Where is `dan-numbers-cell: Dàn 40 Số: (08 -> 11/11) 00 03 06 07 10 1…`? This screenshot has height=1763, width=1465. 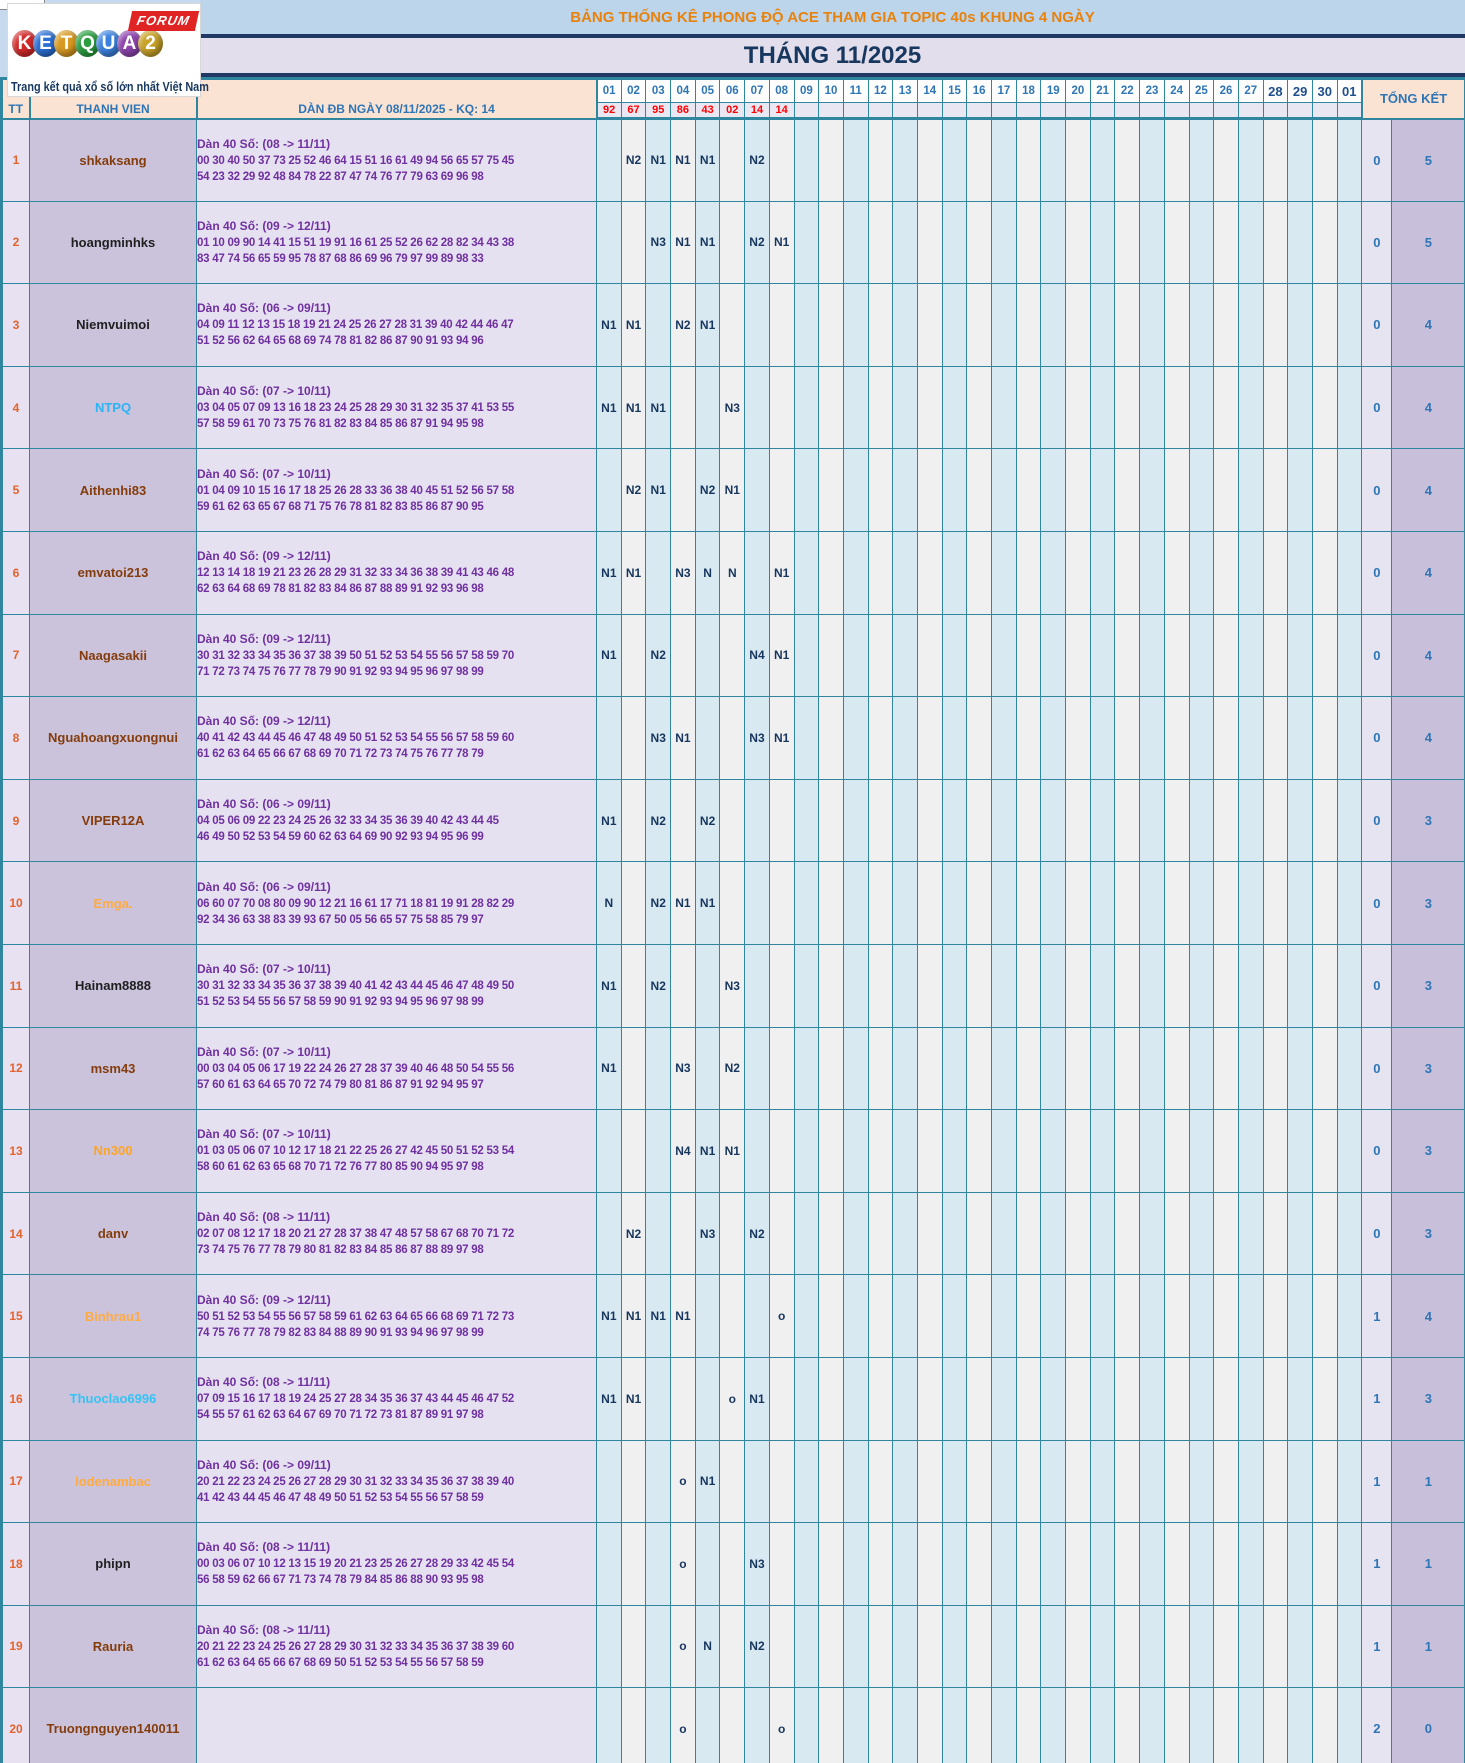 dan-numbers-cell: Dàn 40 Số: (08 -> 11/11) 00 03 06 07 10 1… is located at coordinates (396, 1564).